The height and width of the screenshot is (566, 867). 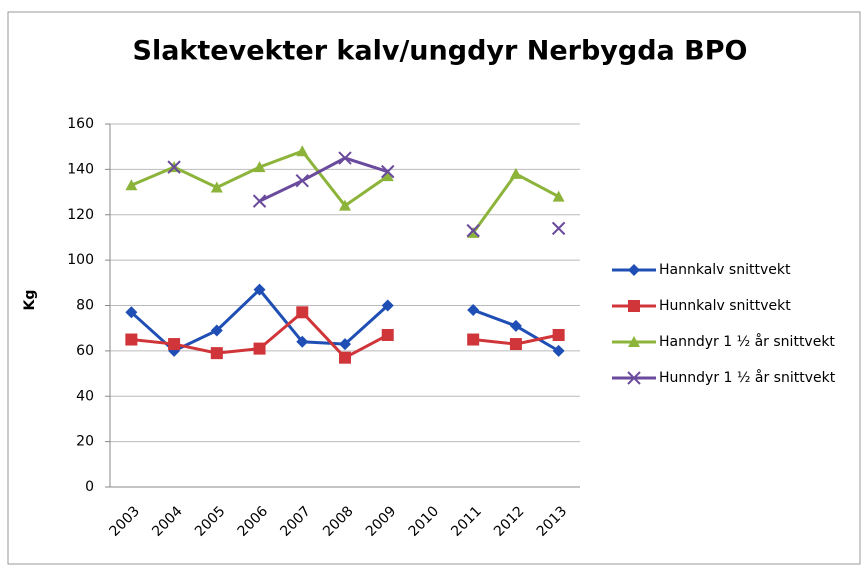 What do you see at coordinates (323, 179) in the screenshot?
I see `series-line` at bounding box center [323, 179].